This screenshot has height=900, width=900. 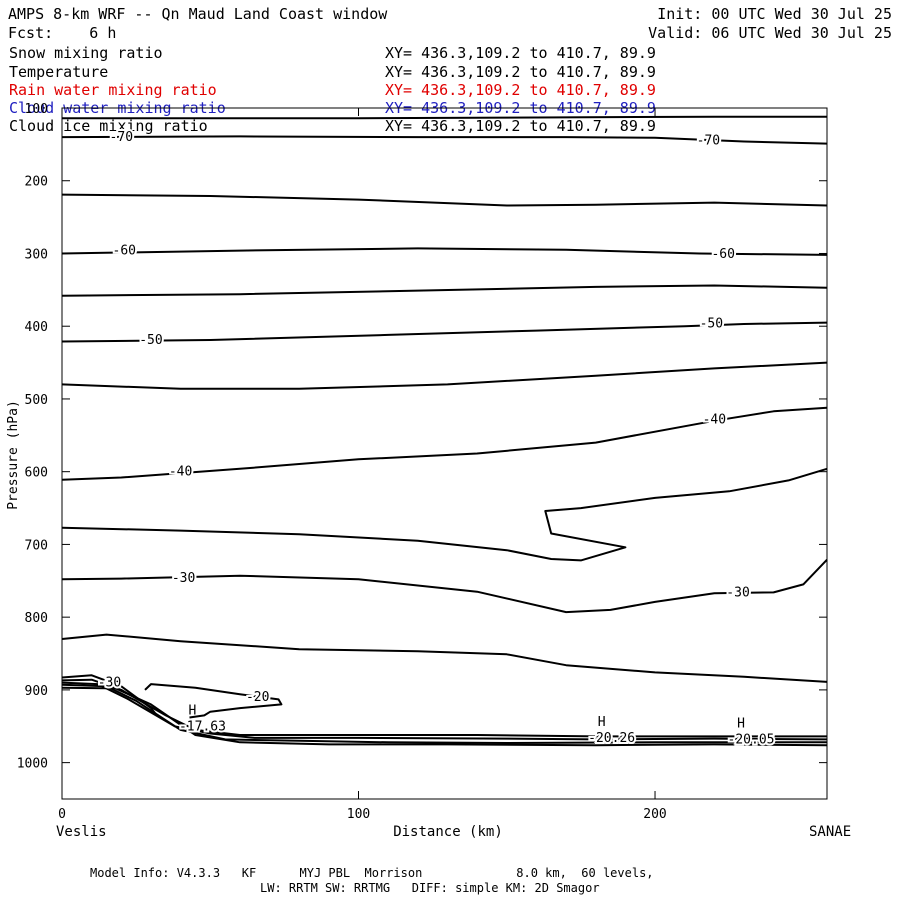 What do you see at coordinates (108, 126) in the screenshot?
I see `legend-name-cloud-ice: Cloud ice mixing ratio` at bounding box center [108, 126].